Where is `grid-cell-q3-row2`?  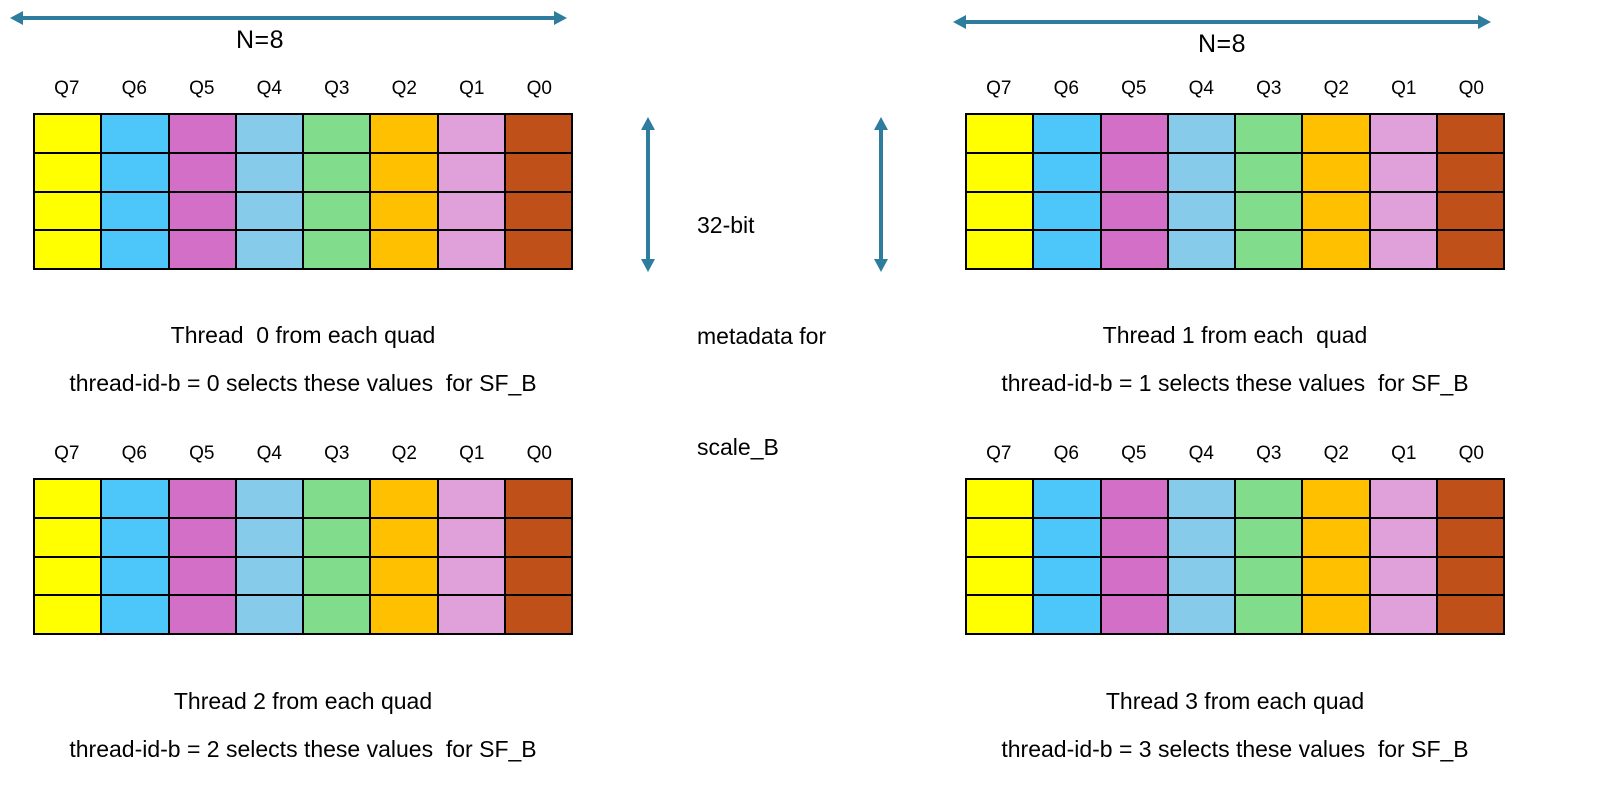 grid-cell-q3-row2 is located at coordinates (1269, 576).